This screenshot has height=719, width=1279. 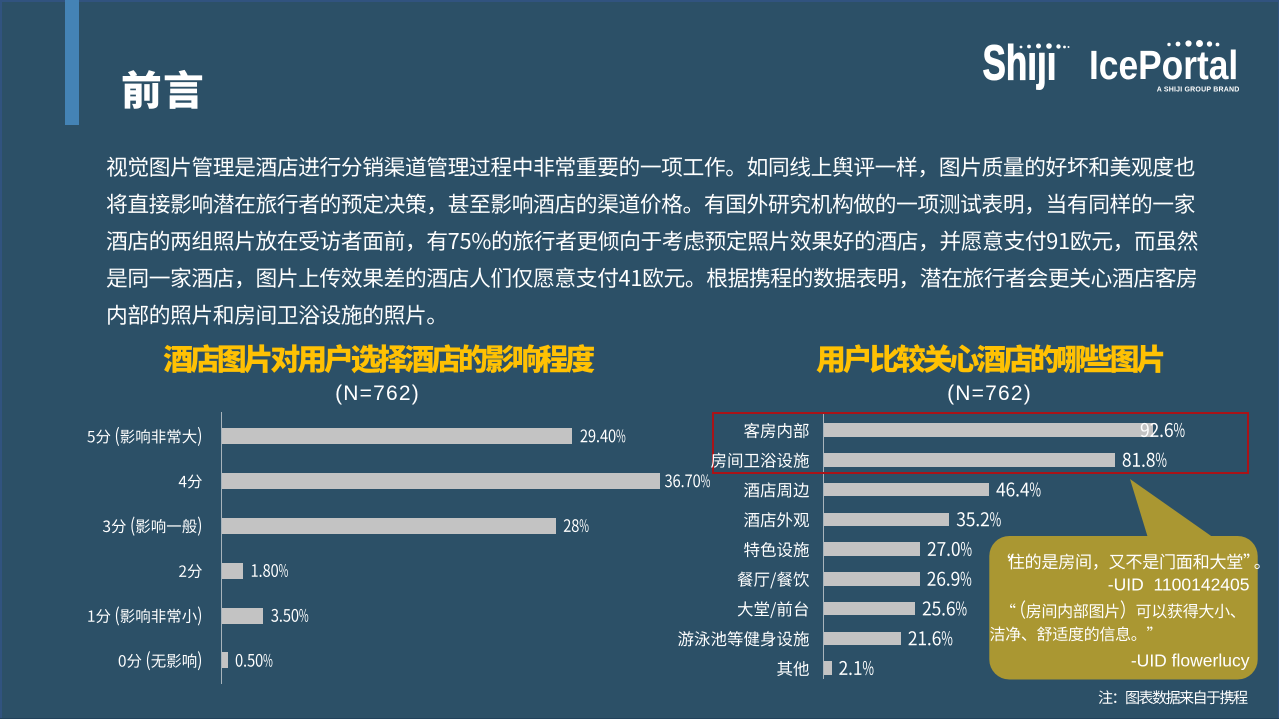 I want to click on svg-text: A SHIJI GROUP BRAND, so click(x=1198, y=90).